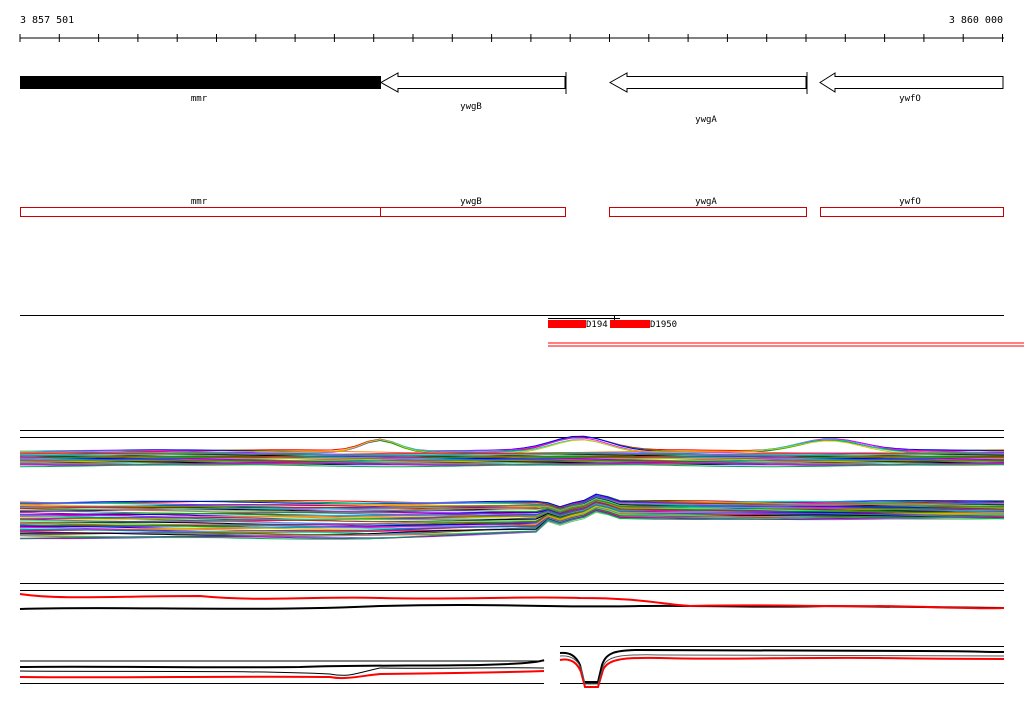 This screenshot has width=1024, height=714. What do you see at coordinates (472, 82) in the screenshot?
I see `gene-arrow-ywgB` at bounding box center [472, 82].